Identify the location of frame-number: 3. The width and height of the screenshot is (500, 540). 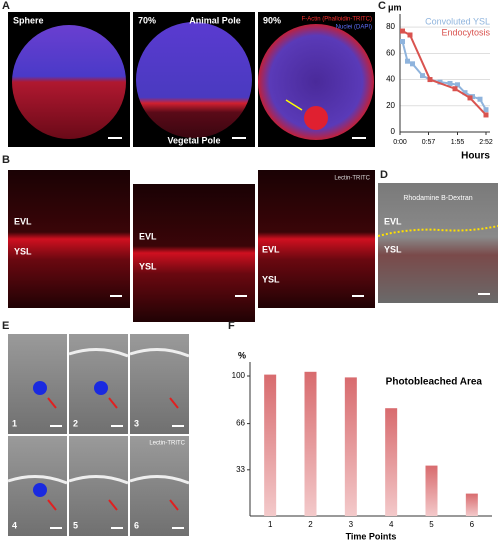
(136, 423).